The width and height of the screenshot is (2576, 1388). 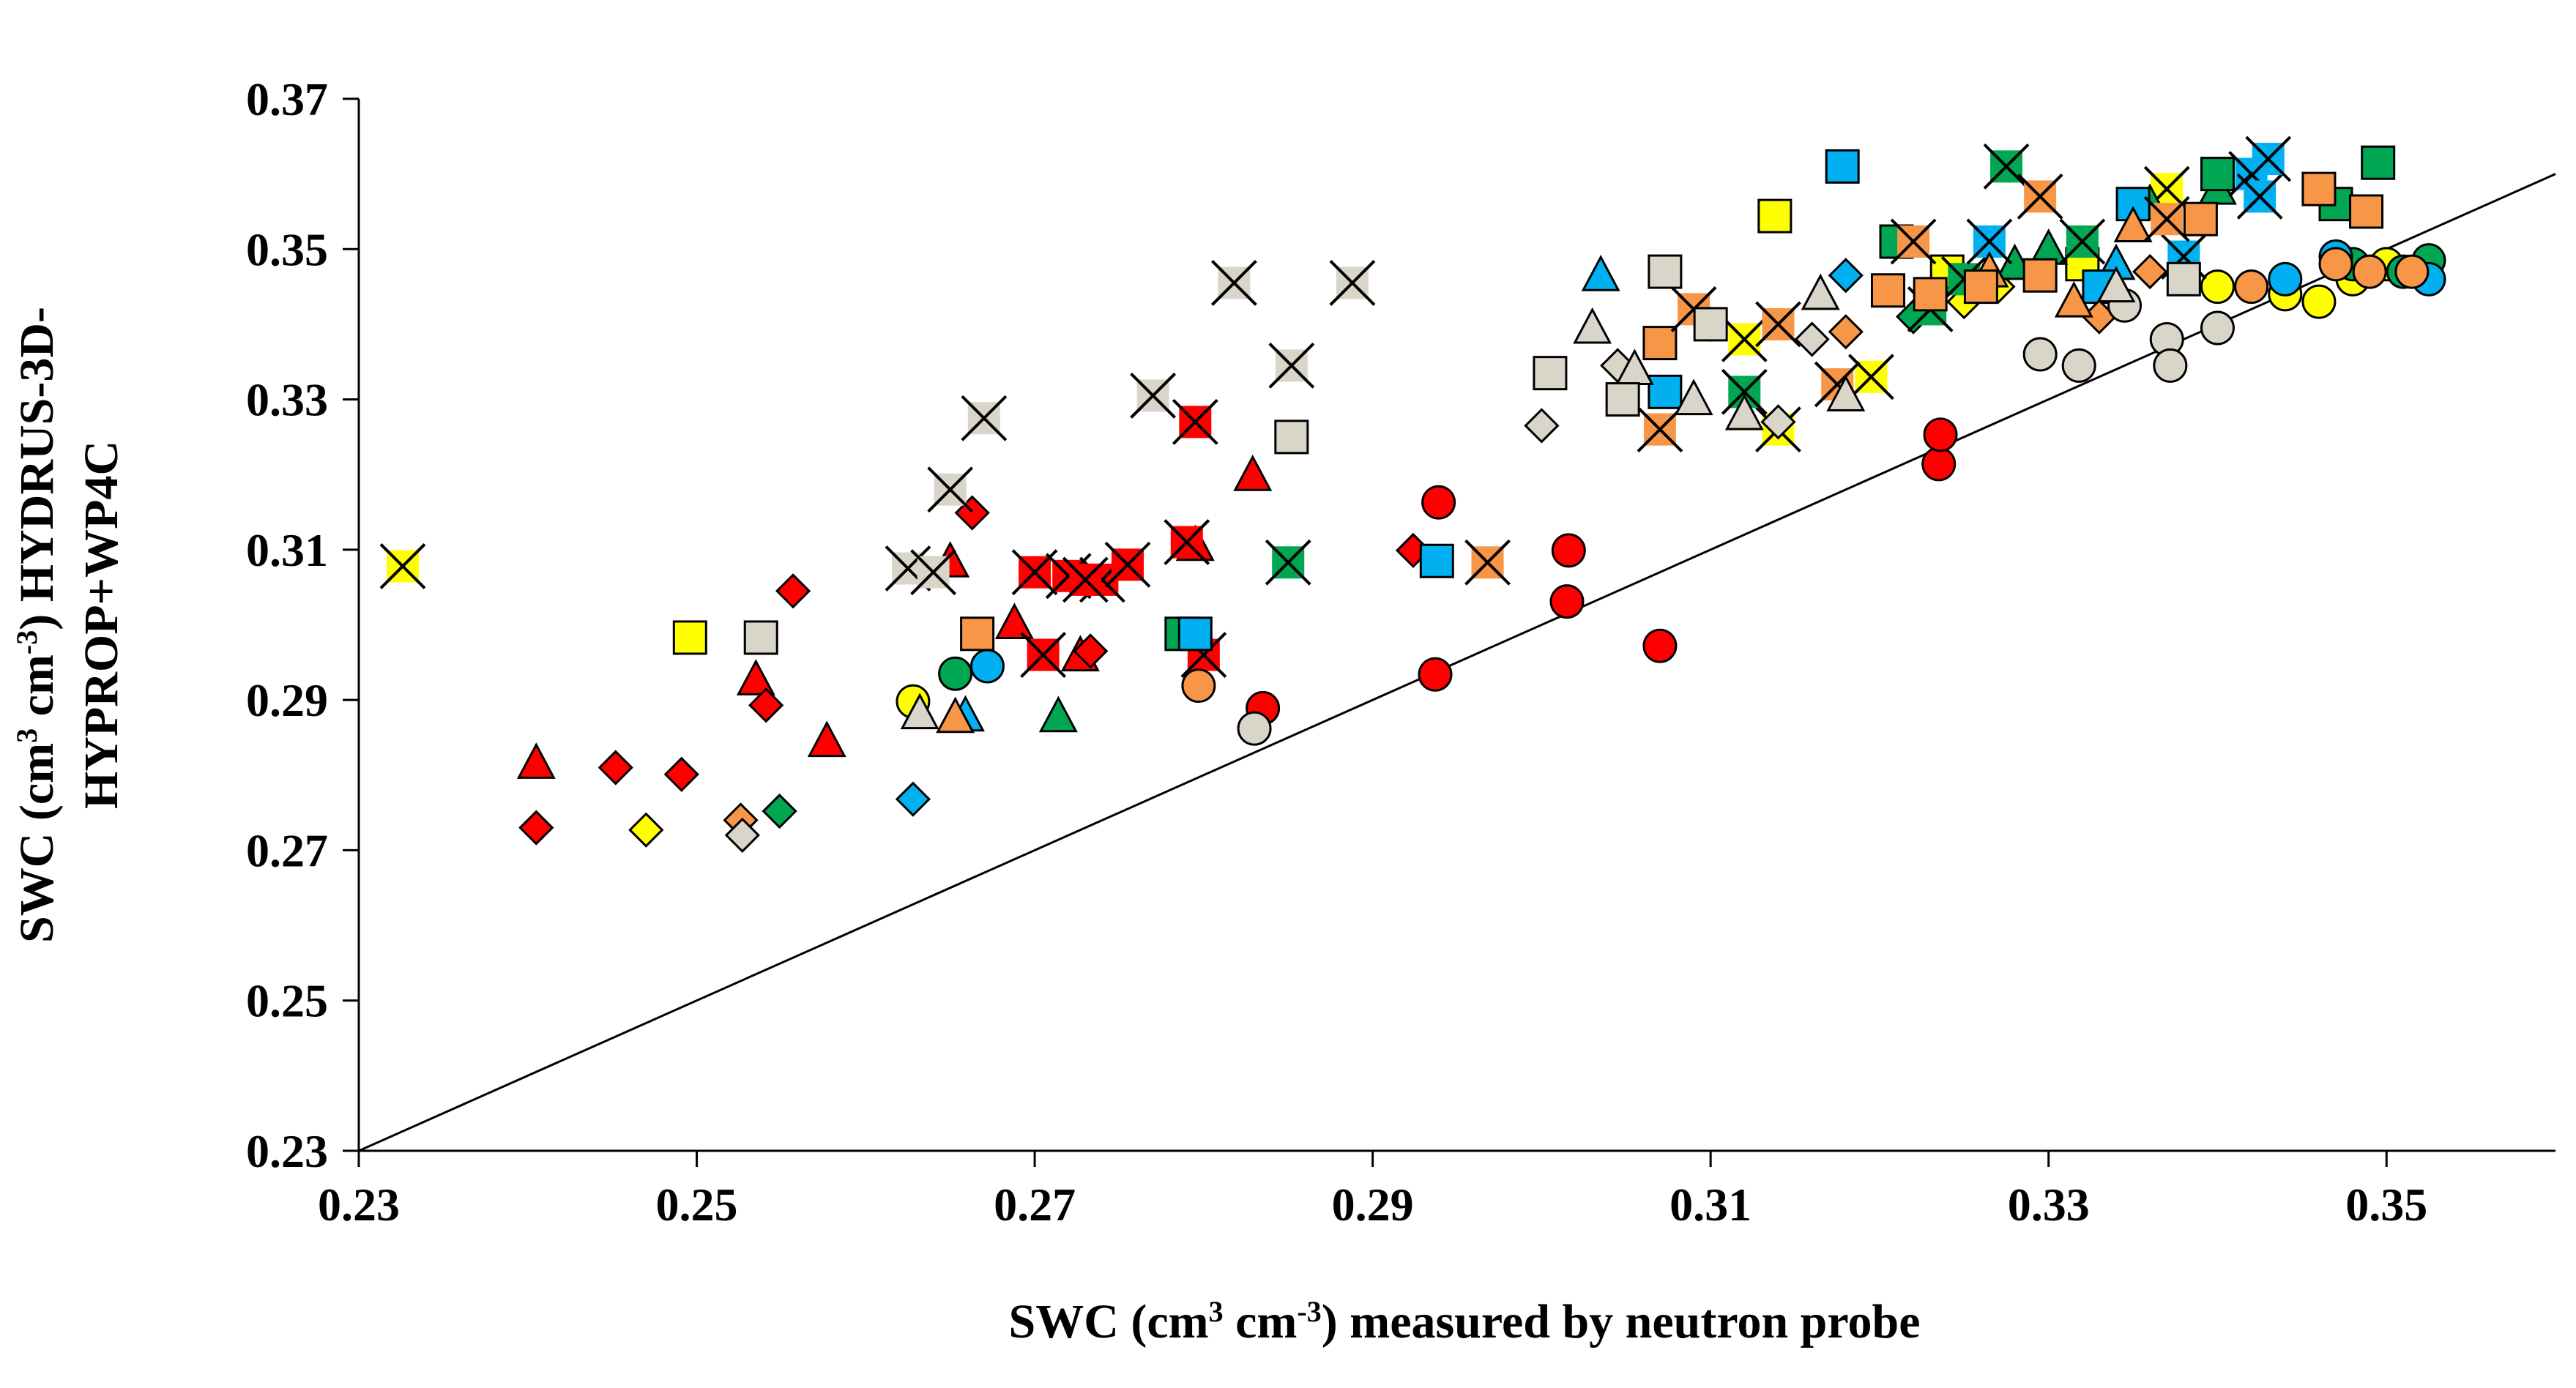 I want to click on yellow-diamond-point, so click(x=646, y=830).